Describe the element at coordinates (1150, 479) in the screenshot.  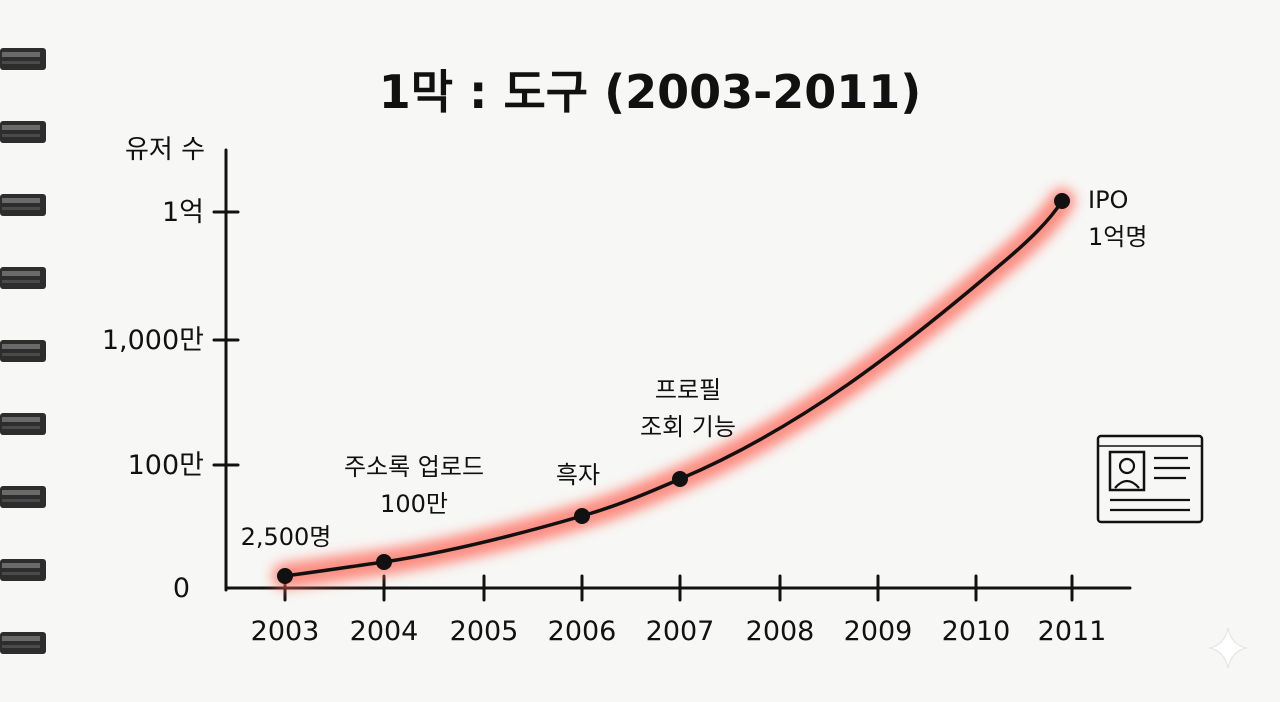
I see `id-card-icon` at that location.